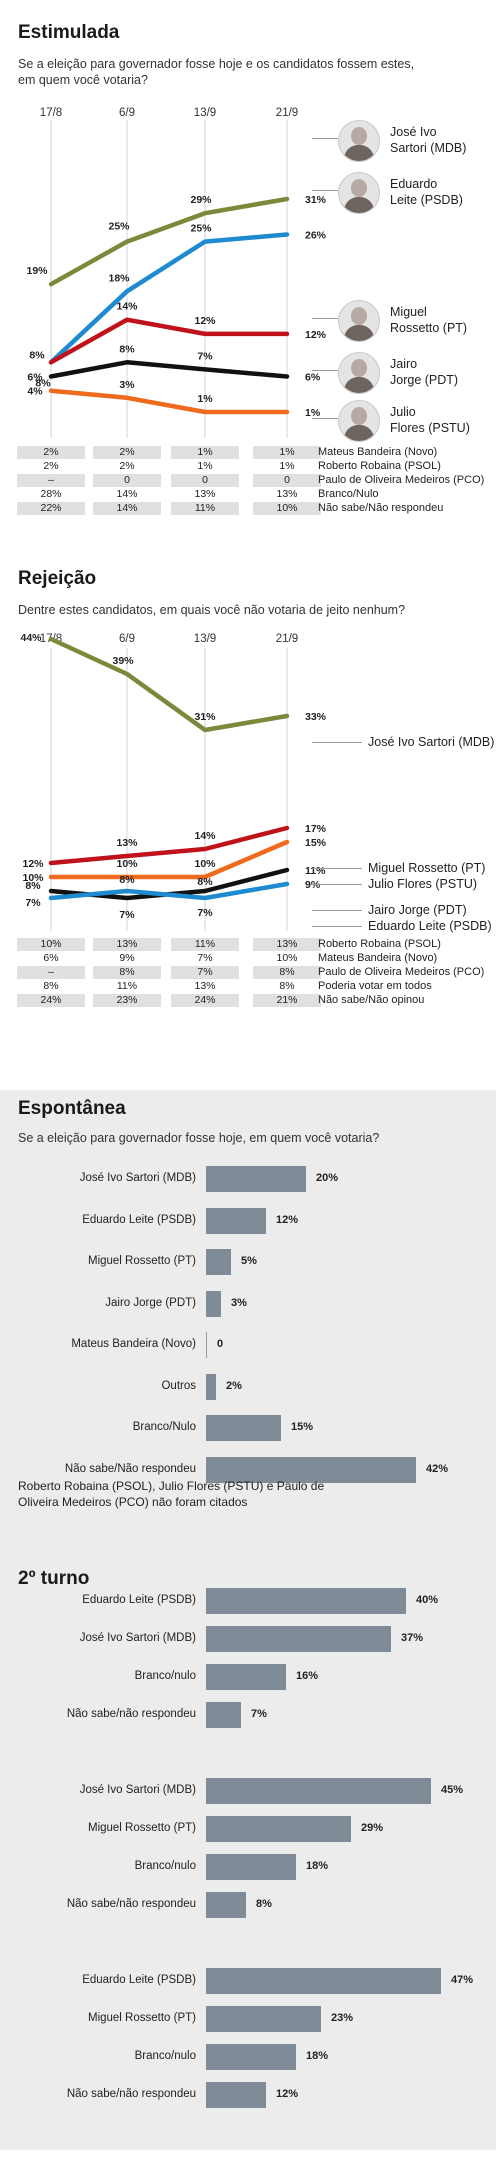 The width and height of the screenshot is (496, 2160). What do you see at coordinates (252, 986) in the screenshot?
I see `table-row: 8% 11% 13% 8% Poderia votar em todos` at bounding box center [252, 986].